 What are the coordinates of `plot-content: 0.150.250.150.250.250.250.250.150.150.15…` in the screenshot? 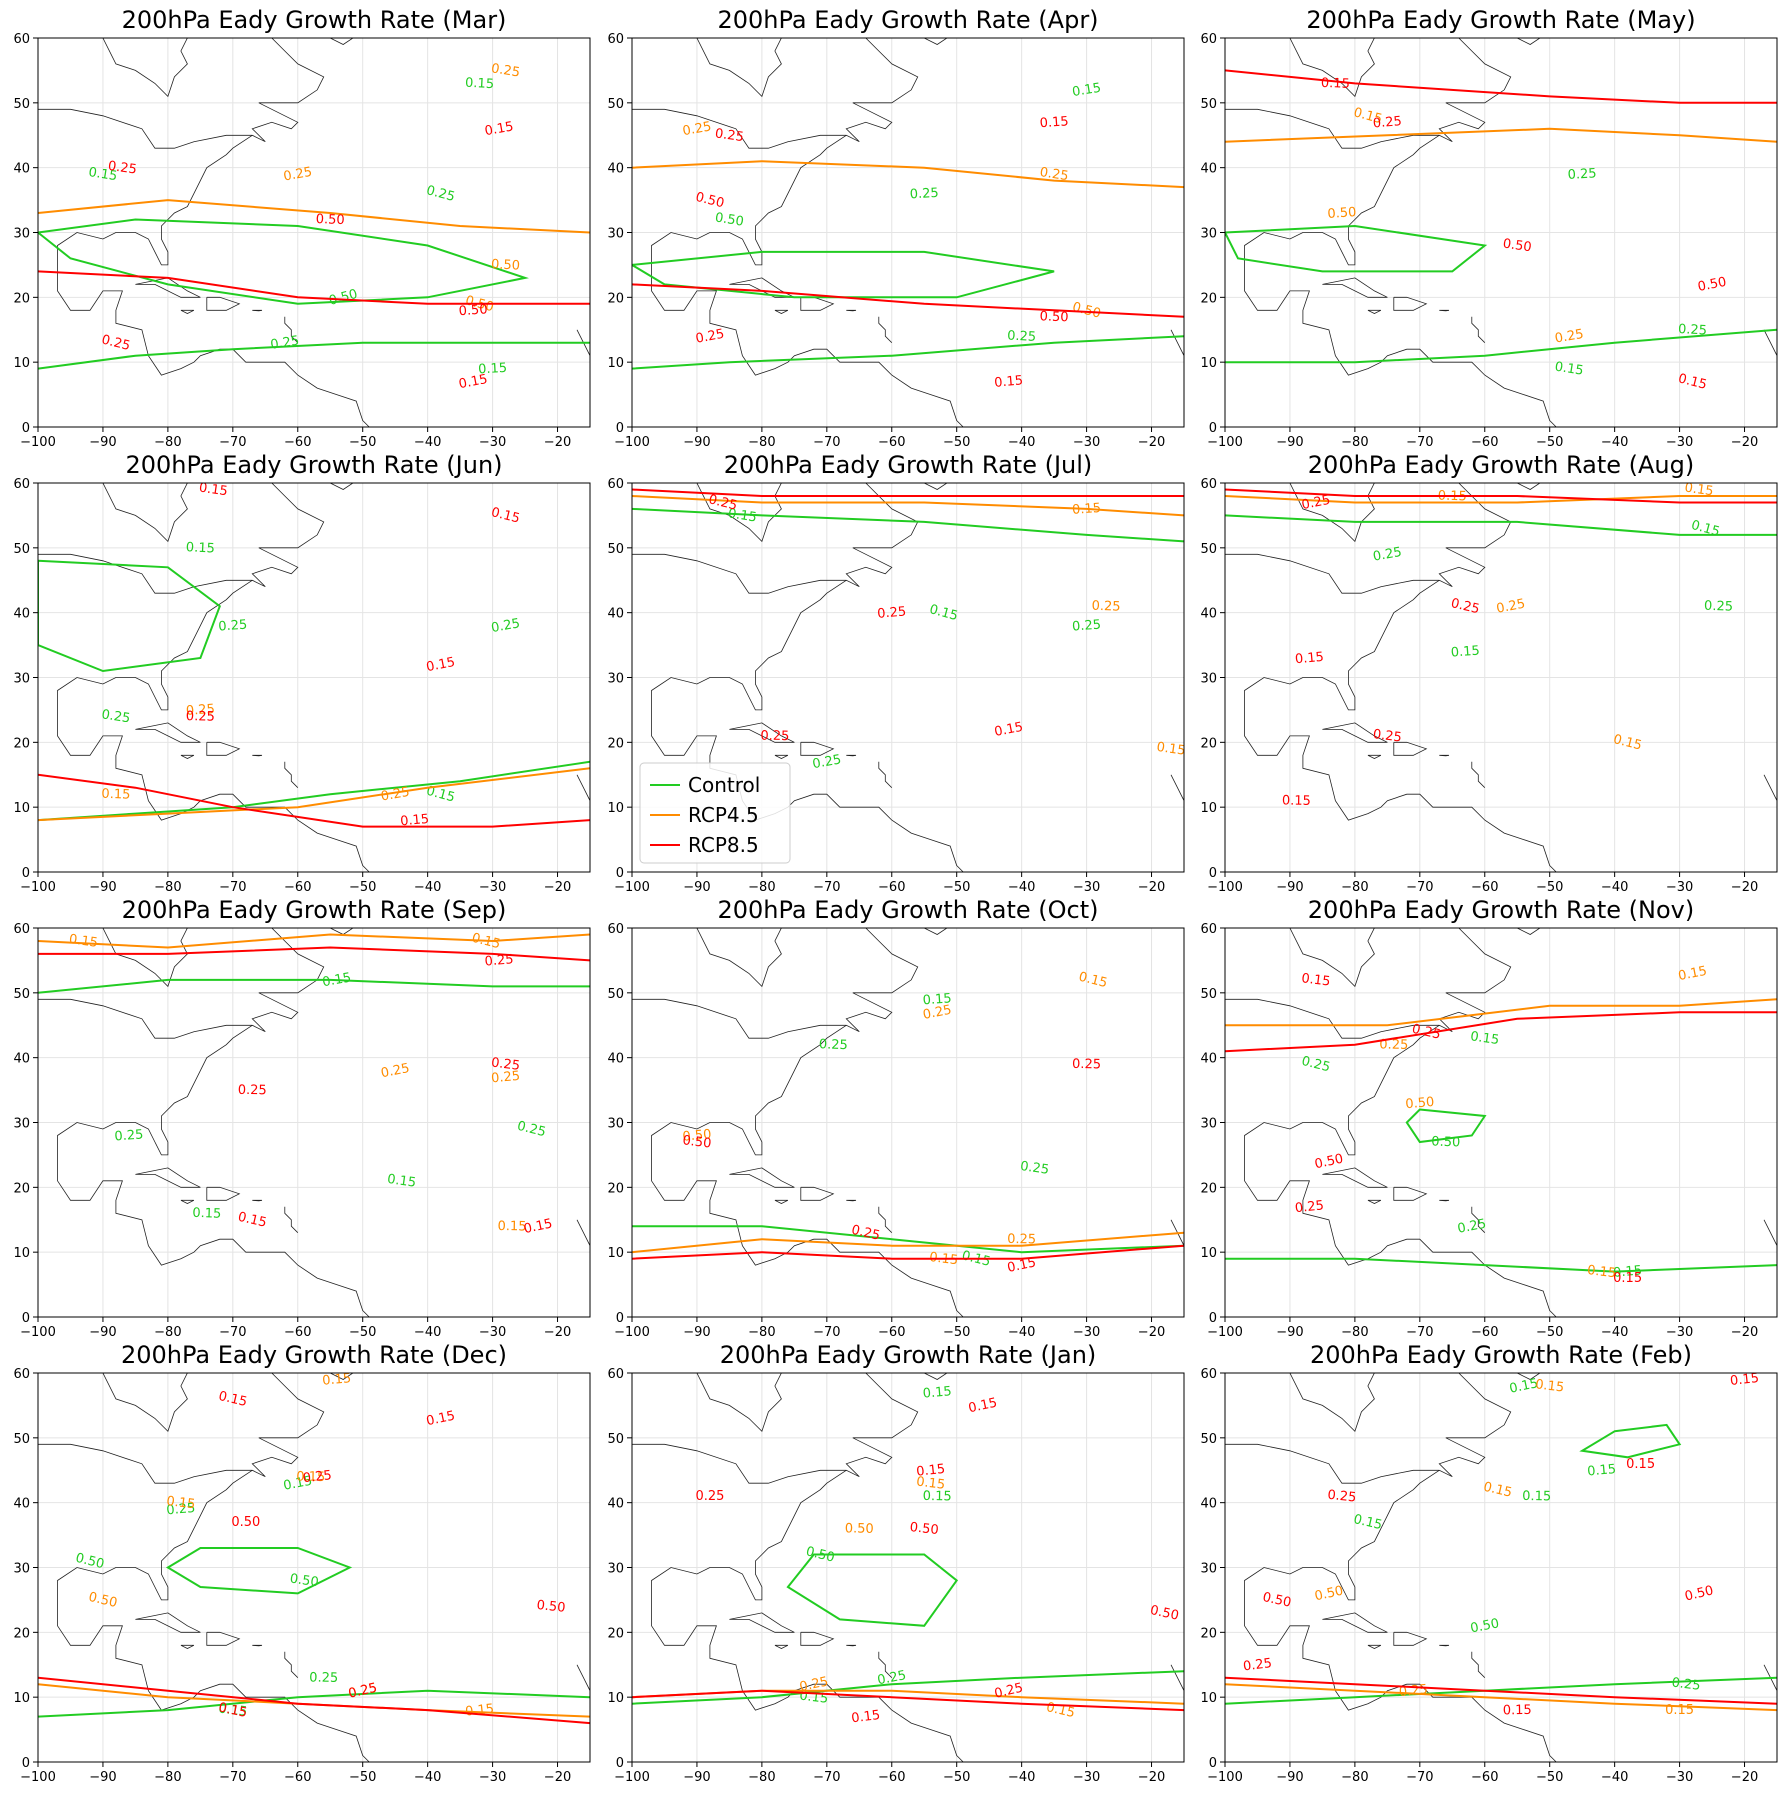 It's located at (314, 677).